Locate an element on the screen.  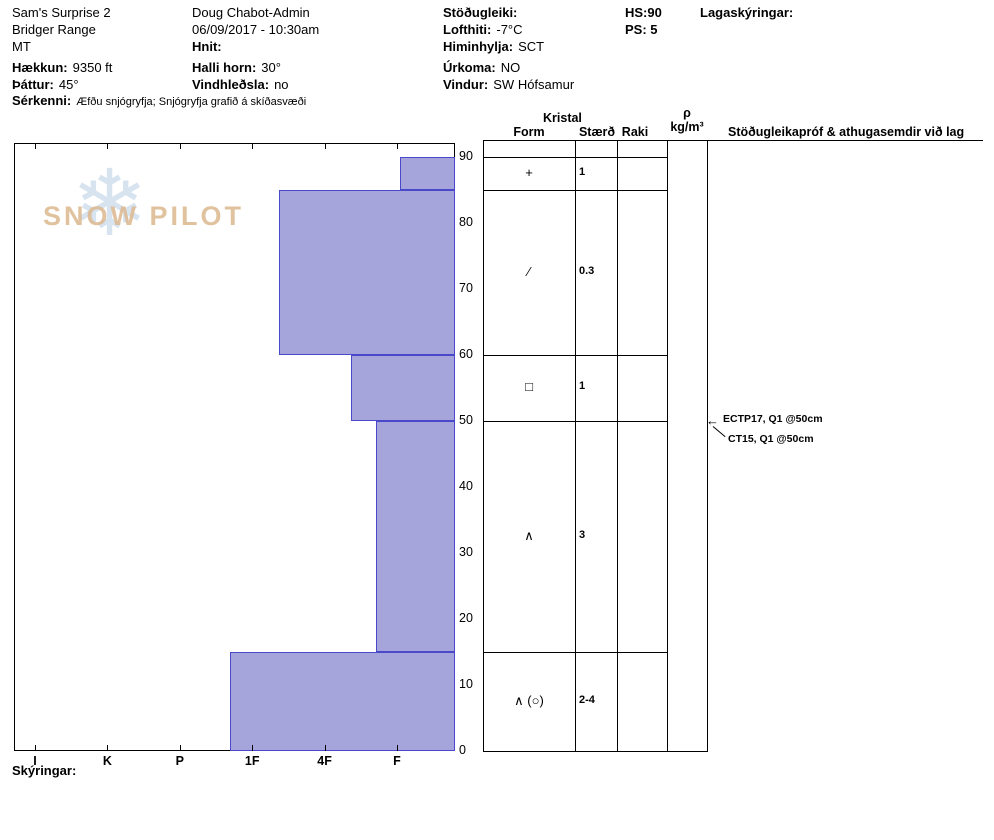
hardness-tick-label: K is located at coordinates (107, 761).